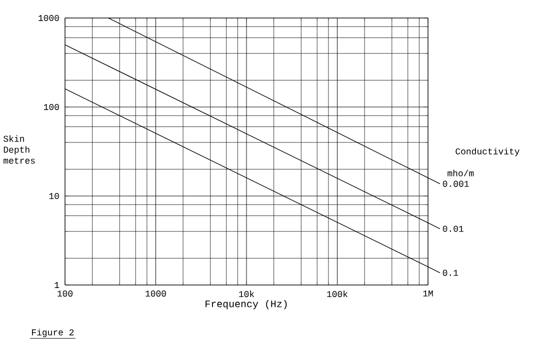 This screenshot has width=550, height=349. What do you see at coordinates (337, 294) in the screenshot?
I see `x-tick-label: 100k` at bounding box center [337, 294].